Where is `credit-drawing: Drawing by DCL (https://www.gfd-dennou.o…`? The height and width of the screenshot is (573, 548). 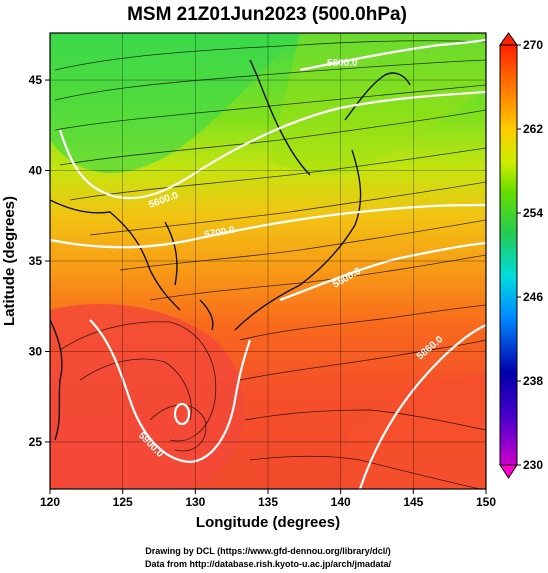
credit-drawing: Drawing by DCL (https://www.gfd-dennou.o… is located at coordinates (268, 551).